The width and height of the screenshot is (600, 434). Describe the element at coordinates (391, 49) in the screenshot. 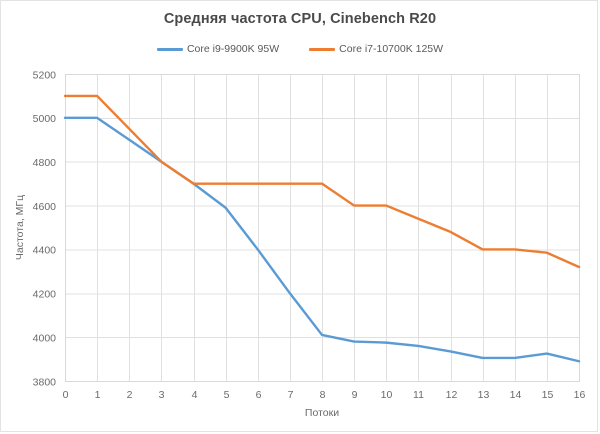

I see `legend-label-series-2: Core i7-10700K 125W` at that location.